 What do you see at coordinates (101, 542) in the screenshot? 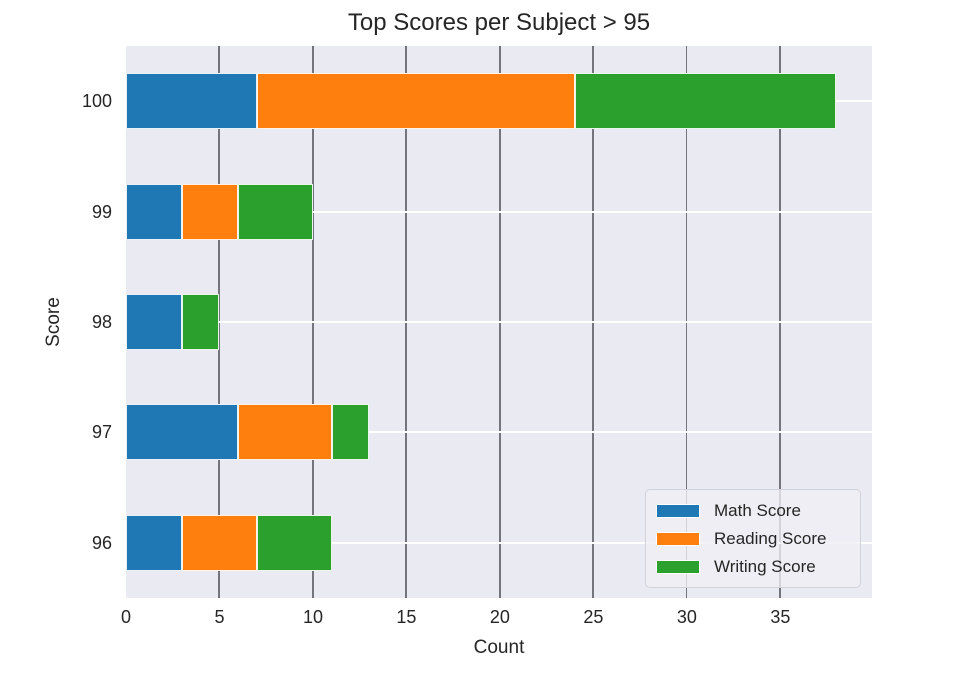
I see `y-tick-label: 96` at bounding box center [101, 542].